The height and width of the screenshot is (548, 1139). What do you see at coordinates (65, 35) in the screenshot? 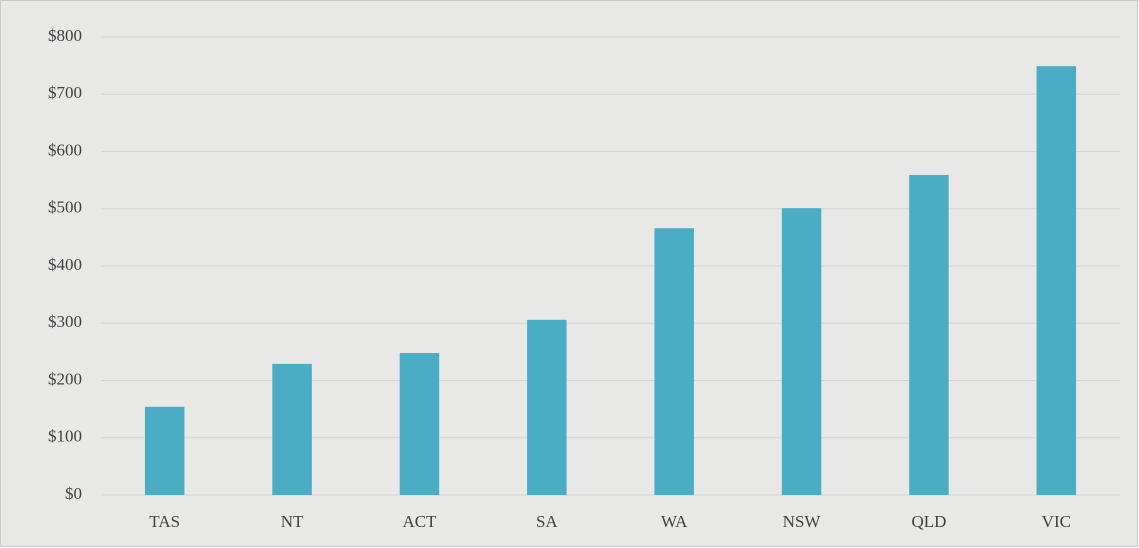
I see `y-tick-label: $800` at bounding box center [65, 35].